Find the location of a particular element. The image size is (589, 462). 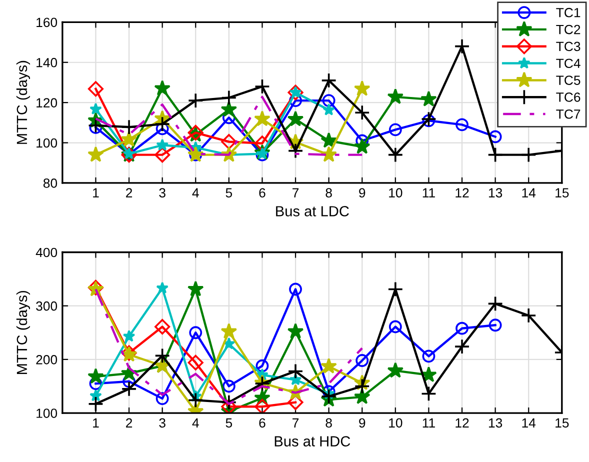

legend-label: TC3 is located at coordinates (568, 47).